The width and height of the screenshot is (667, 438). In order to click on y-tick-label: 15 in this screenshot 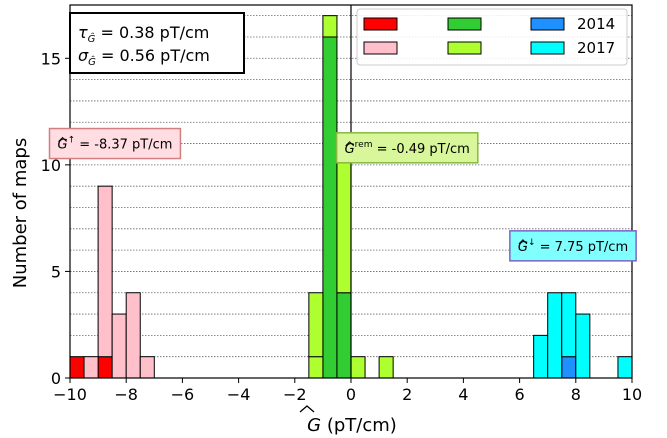, I will do `click(51, 58)`.